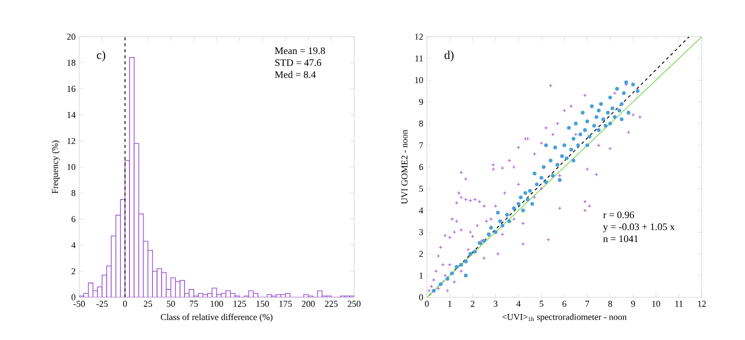 Image resolution: width=745 pixels, height=340 pixels. Describe the element at coordinates (472, 303) in the screenshot. I see `x-tick-label: 2` at that location.